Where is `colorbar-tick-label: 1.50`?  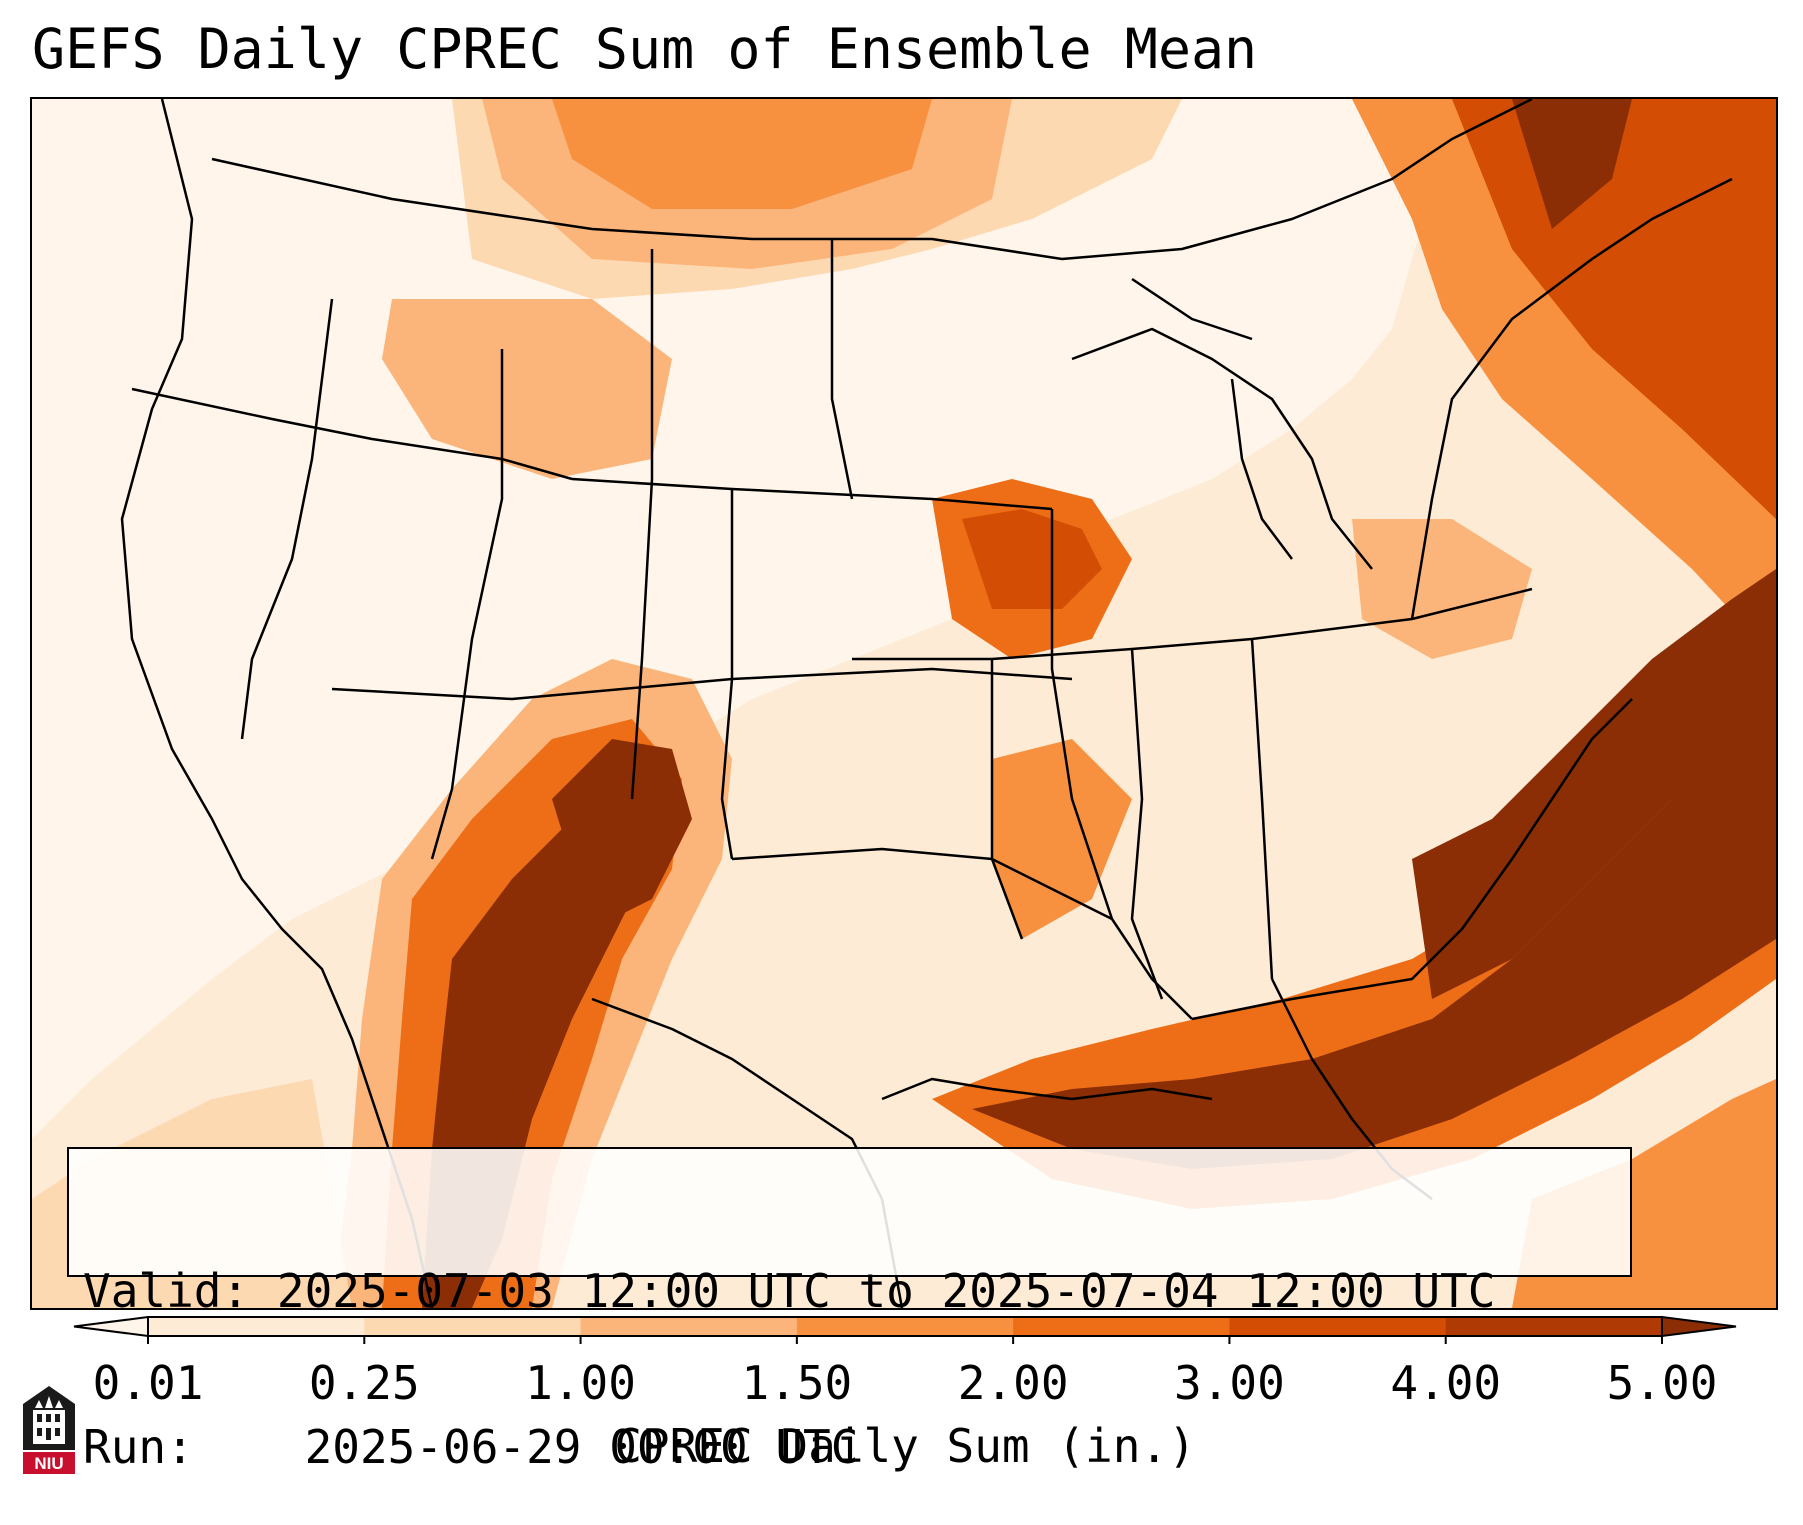 colorbar-tick-label: 1.50 is located at coordinates (796, 1383).